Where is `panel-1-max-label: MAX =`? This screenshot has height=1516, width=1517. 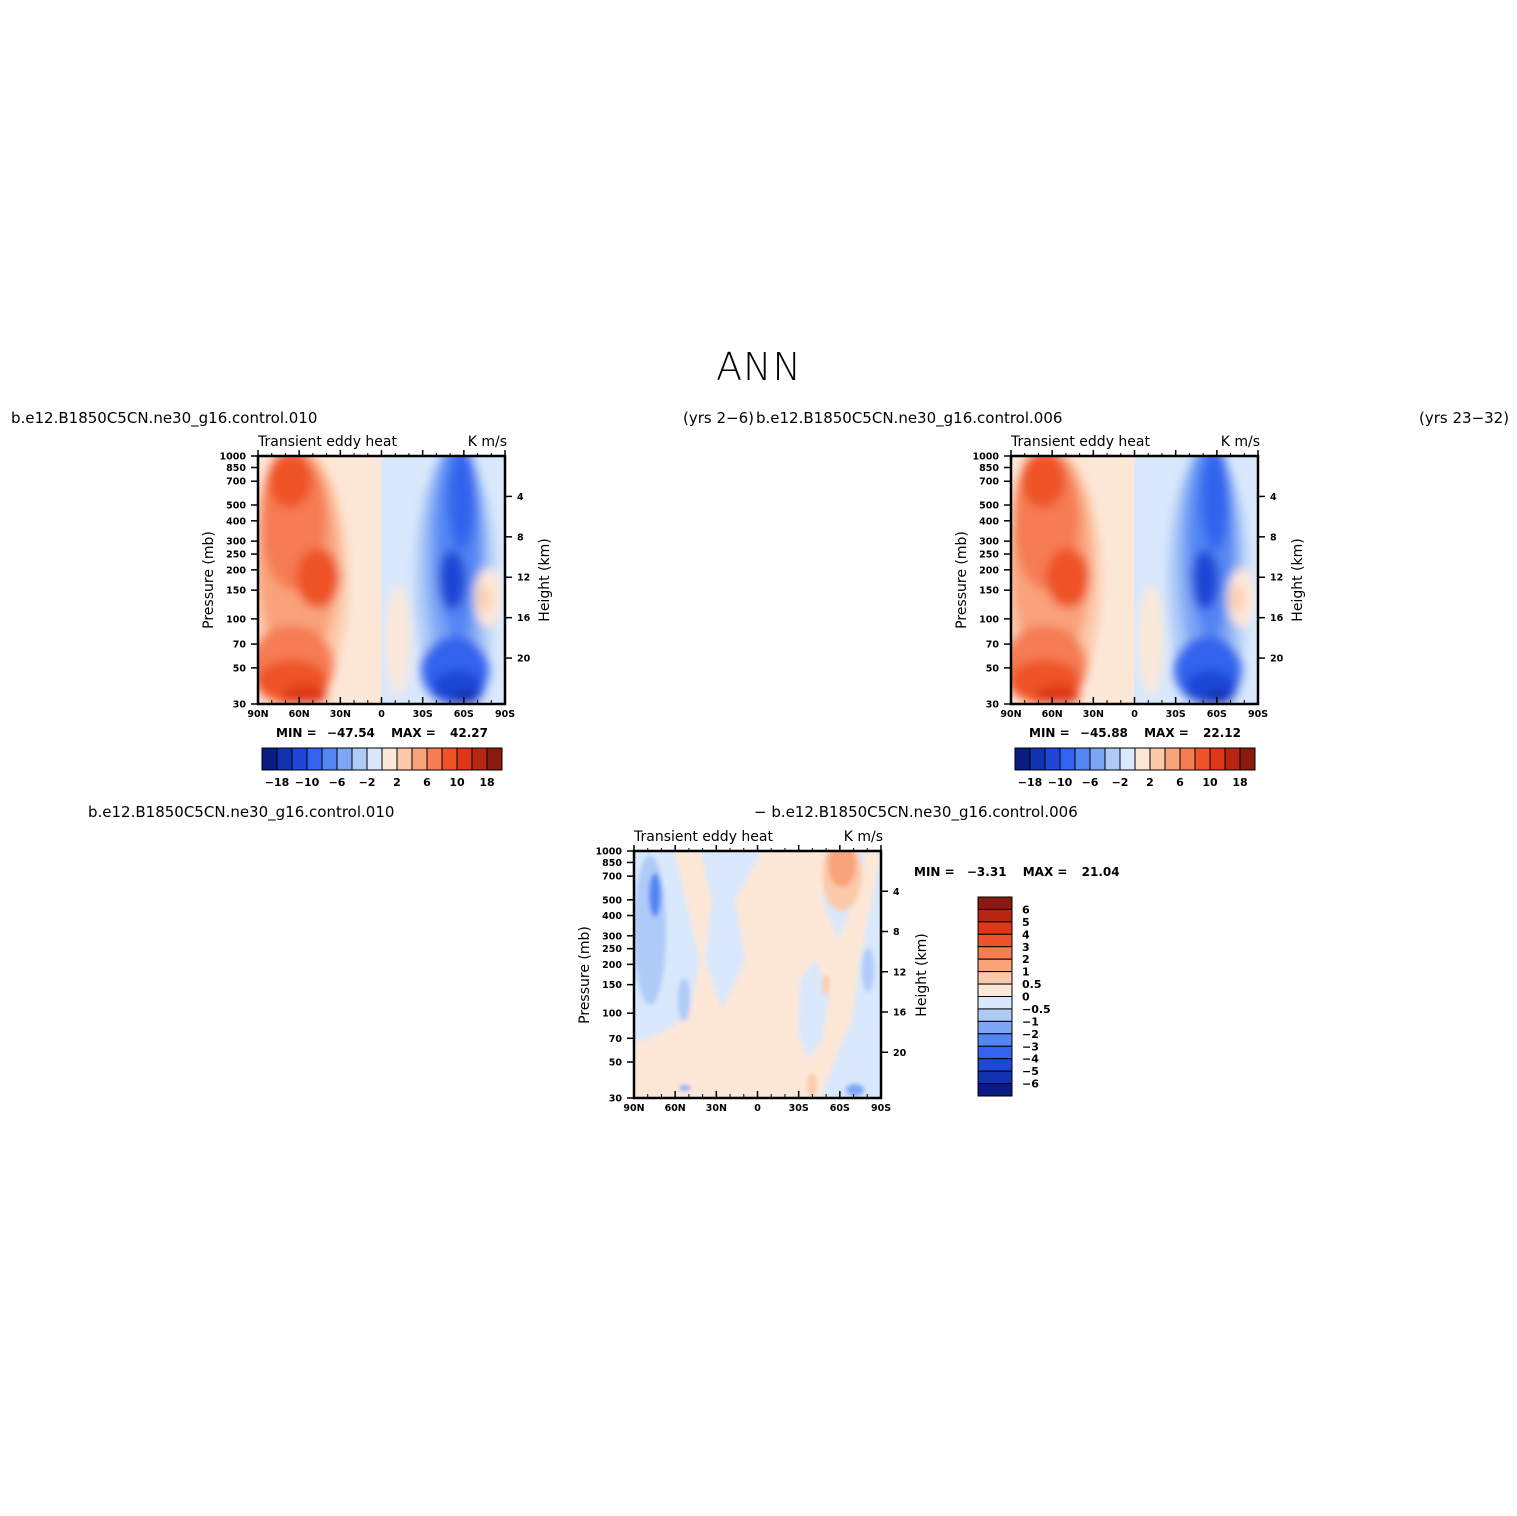
panel-1-max-label: MAX = is located at coordinates (413, 733).